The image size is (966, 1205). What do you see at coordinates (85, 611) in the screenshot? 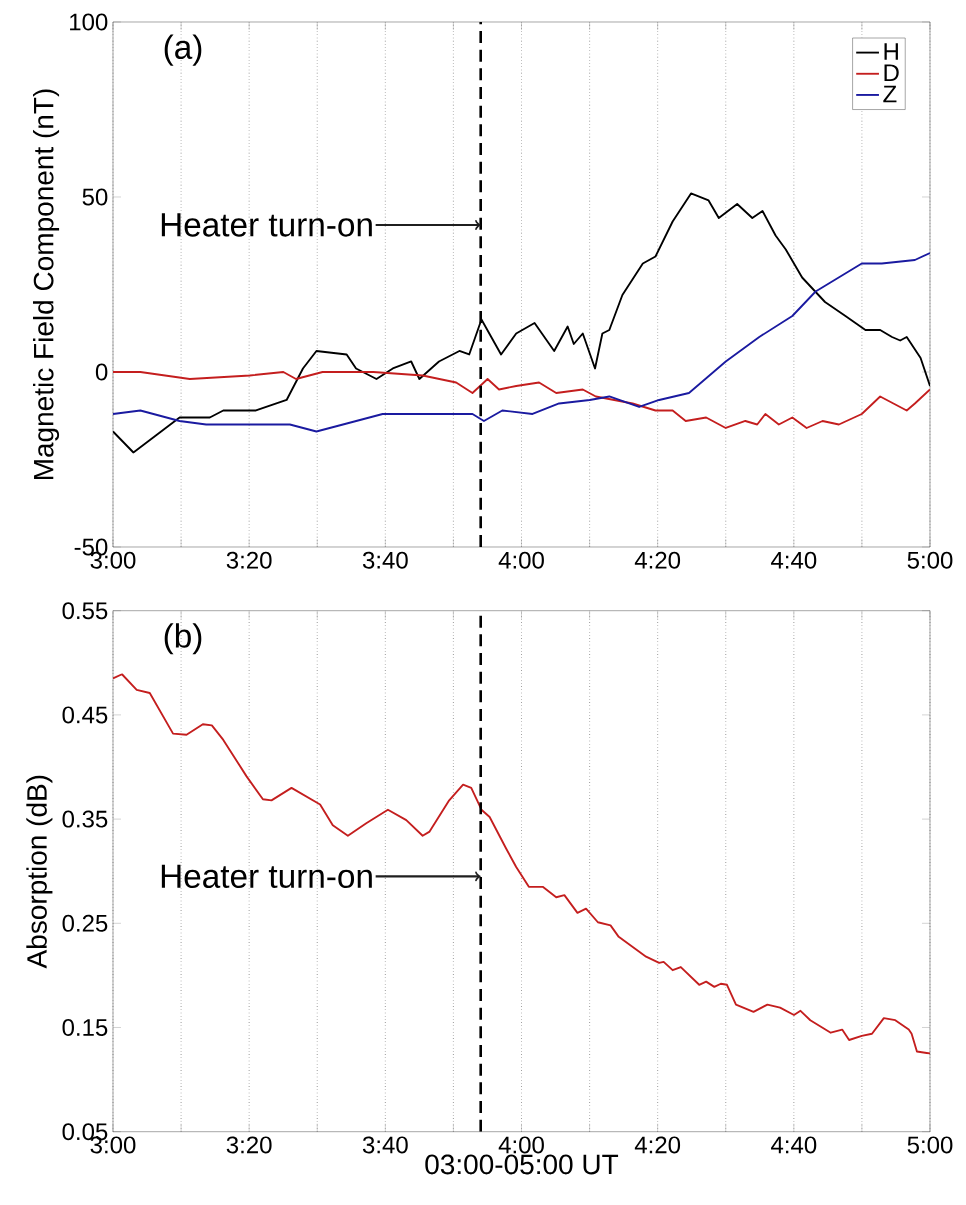
I see `y-tick-label: 0.55` at bounding box center [85, 611].